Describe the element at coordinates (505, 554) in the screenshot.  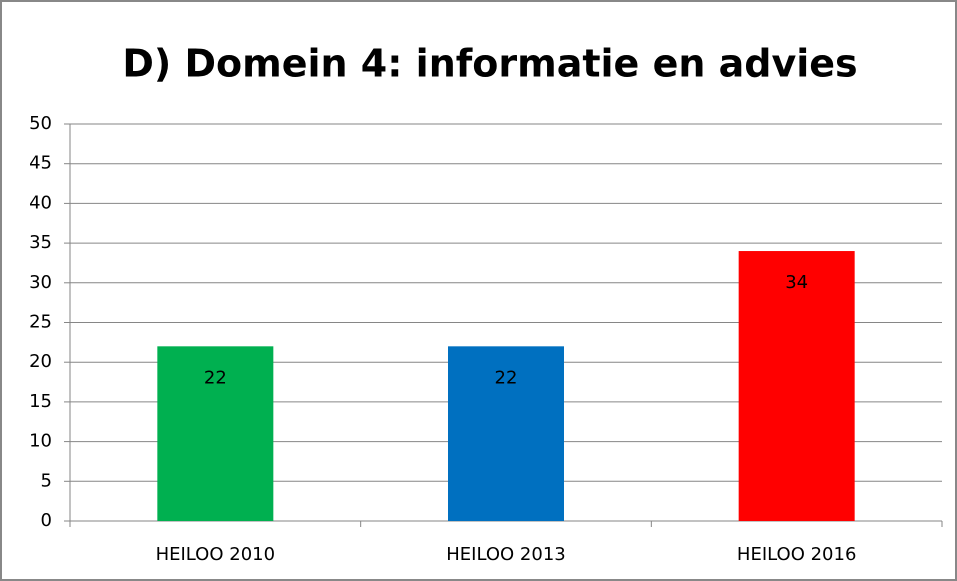
I see `x-tick-label: HEILOO 2013` at that location.